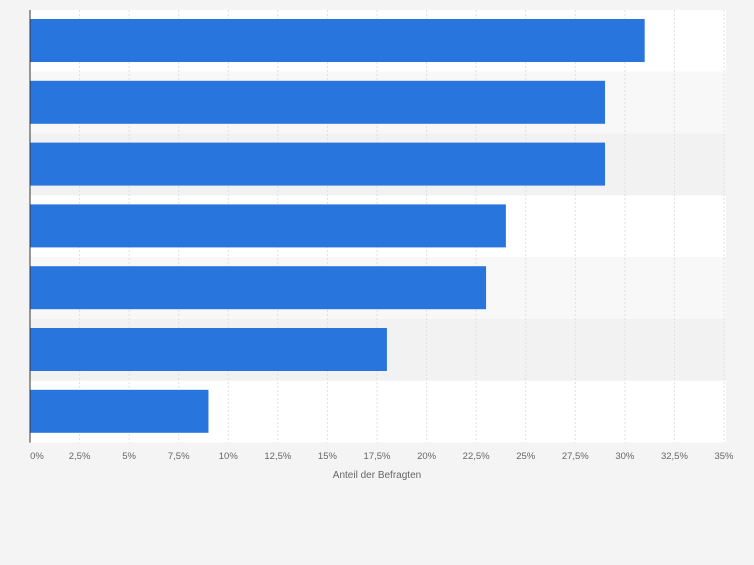 Image resolution: width=754 pixels, height=565 pixels. I want to click on x-tick-label: 22,5%, so click(476, 456).